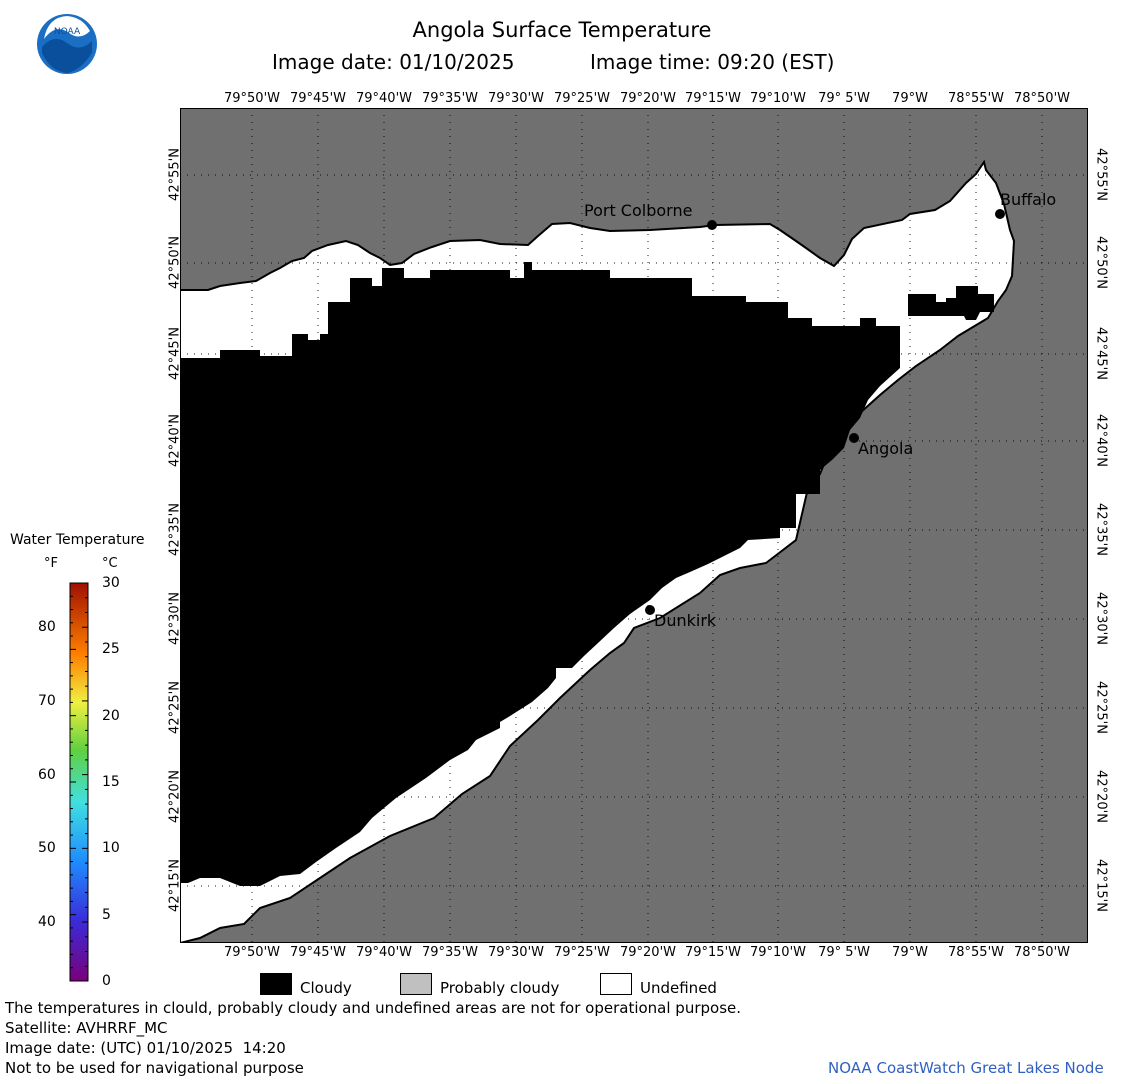 Image resolution: width=1127 pixels, height=1084 pixels. Describe the element at coordinates (647, 952) in the screenshot. I see `lon-label-bottom: 79°20'W` at that location.